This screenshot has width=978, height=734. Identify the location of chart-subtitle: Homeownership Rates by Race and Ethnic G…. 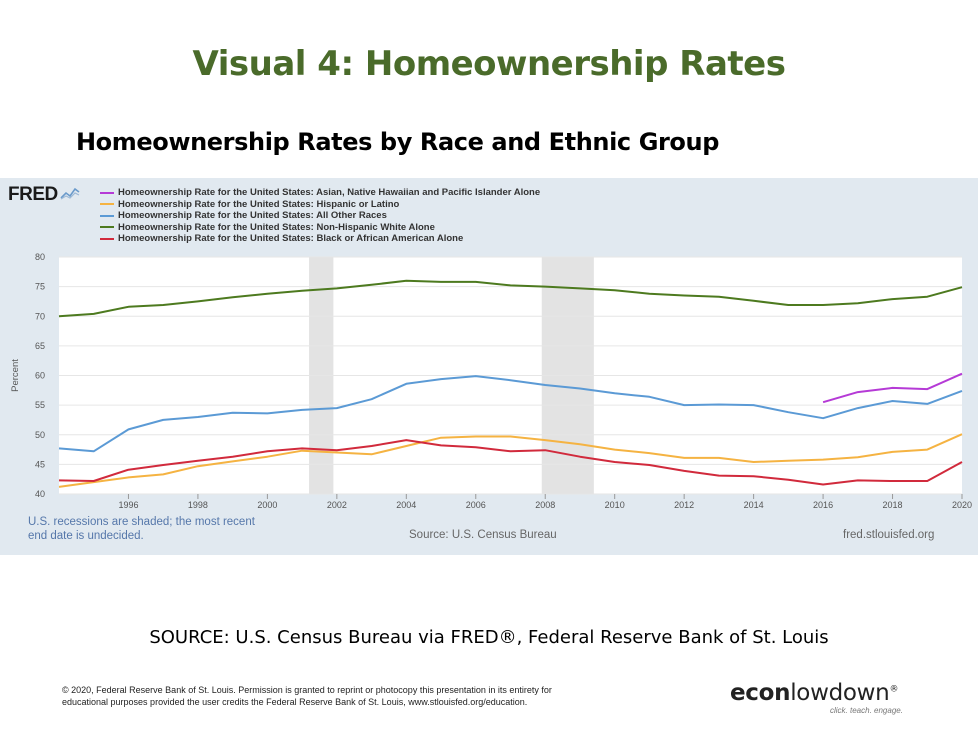
(397, 142).